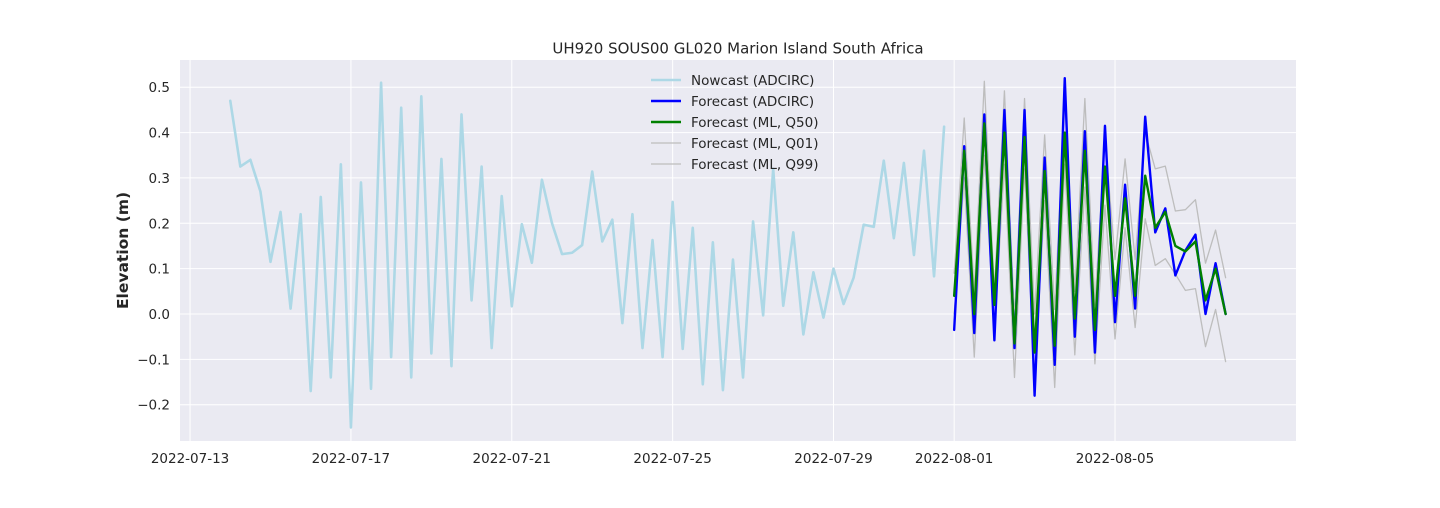 This screenshot has width=1440, height=508. Describe the element at coordinates (755, 165) in the screenshot. I see `legend-label-forecast-ml-q99: Forecast (ML, Q99)` at that location.